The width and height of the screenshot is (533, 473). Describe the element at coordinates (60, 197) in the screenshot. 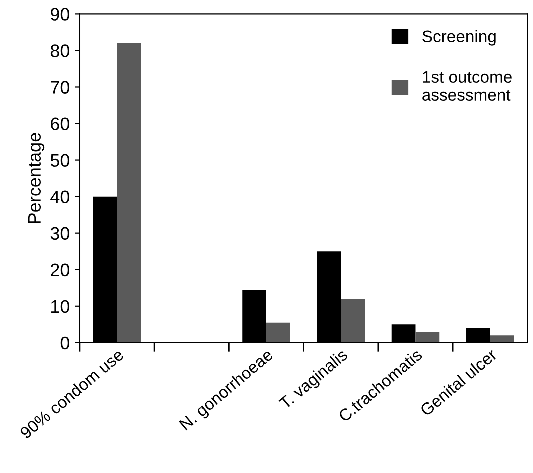

I see `y-tick-label: 40` at that location.